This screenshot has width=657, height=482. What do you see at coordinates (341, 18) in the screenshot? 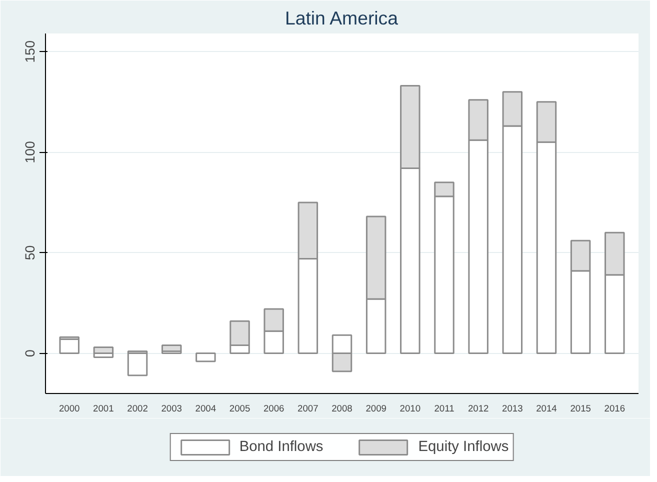
I see `chart-title: Latin America` at bounding box center [341, 18].